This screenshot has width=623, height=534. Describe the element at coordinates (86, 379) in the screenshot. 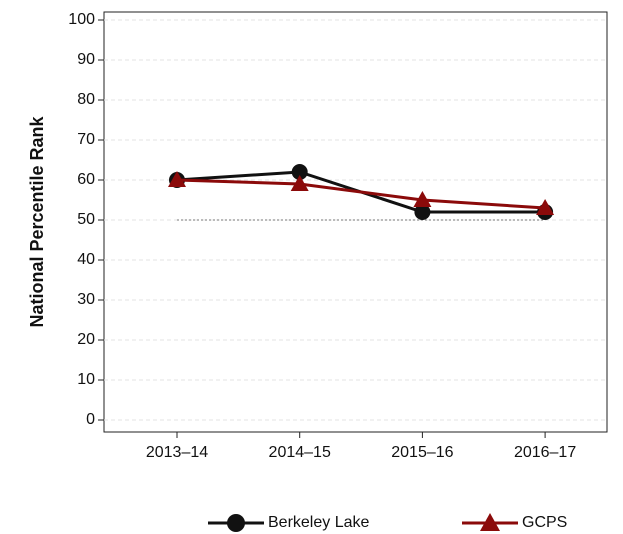

I see `y-tick-label: 10` at that location.